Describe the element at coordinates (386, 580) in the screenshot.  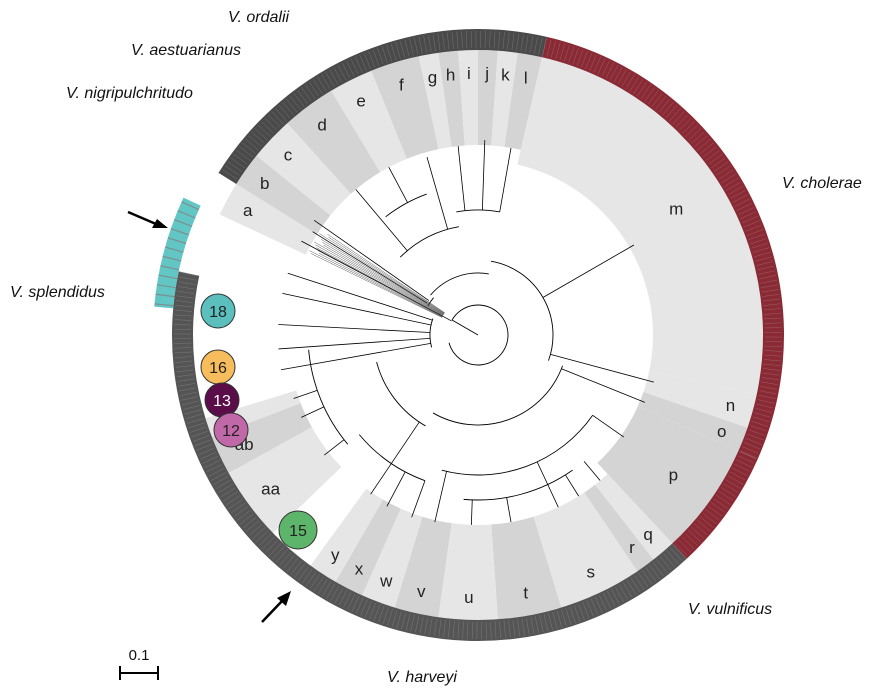
I see `clade-label-w: w` at that location.